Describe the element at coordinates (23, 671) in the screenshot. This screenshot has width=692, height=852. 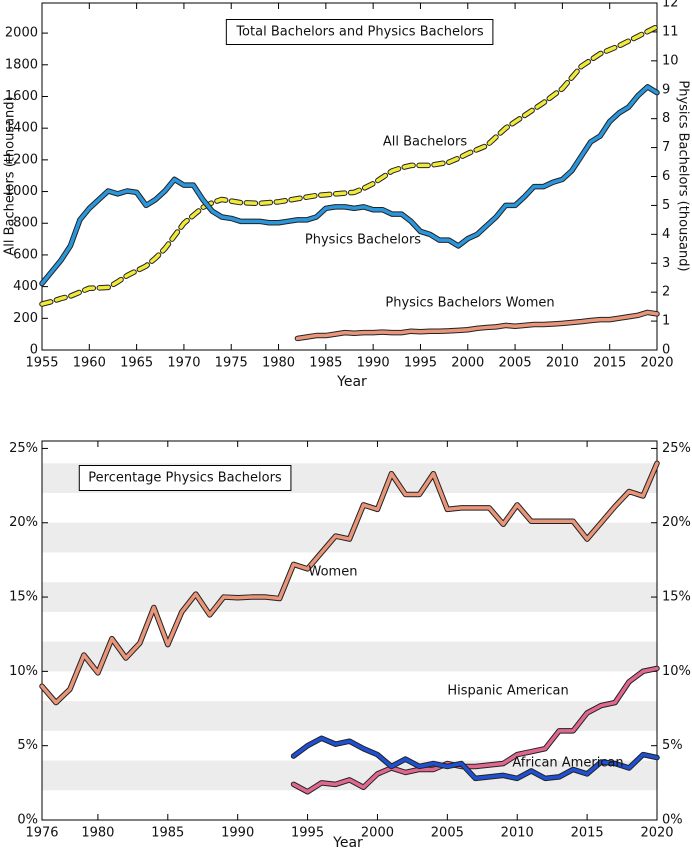
I see `y-tick-label: 10%` at that location.